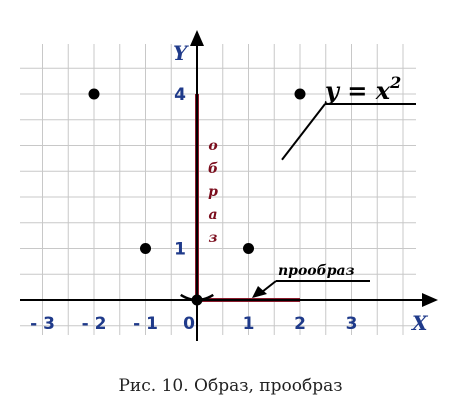 Image resolution: width=461 pixels, height=415 pixels. What do you see at coordinates (145, 324) in the screenshot?
I see `x-tick-label: - 1` at bounding box center [145, 324].